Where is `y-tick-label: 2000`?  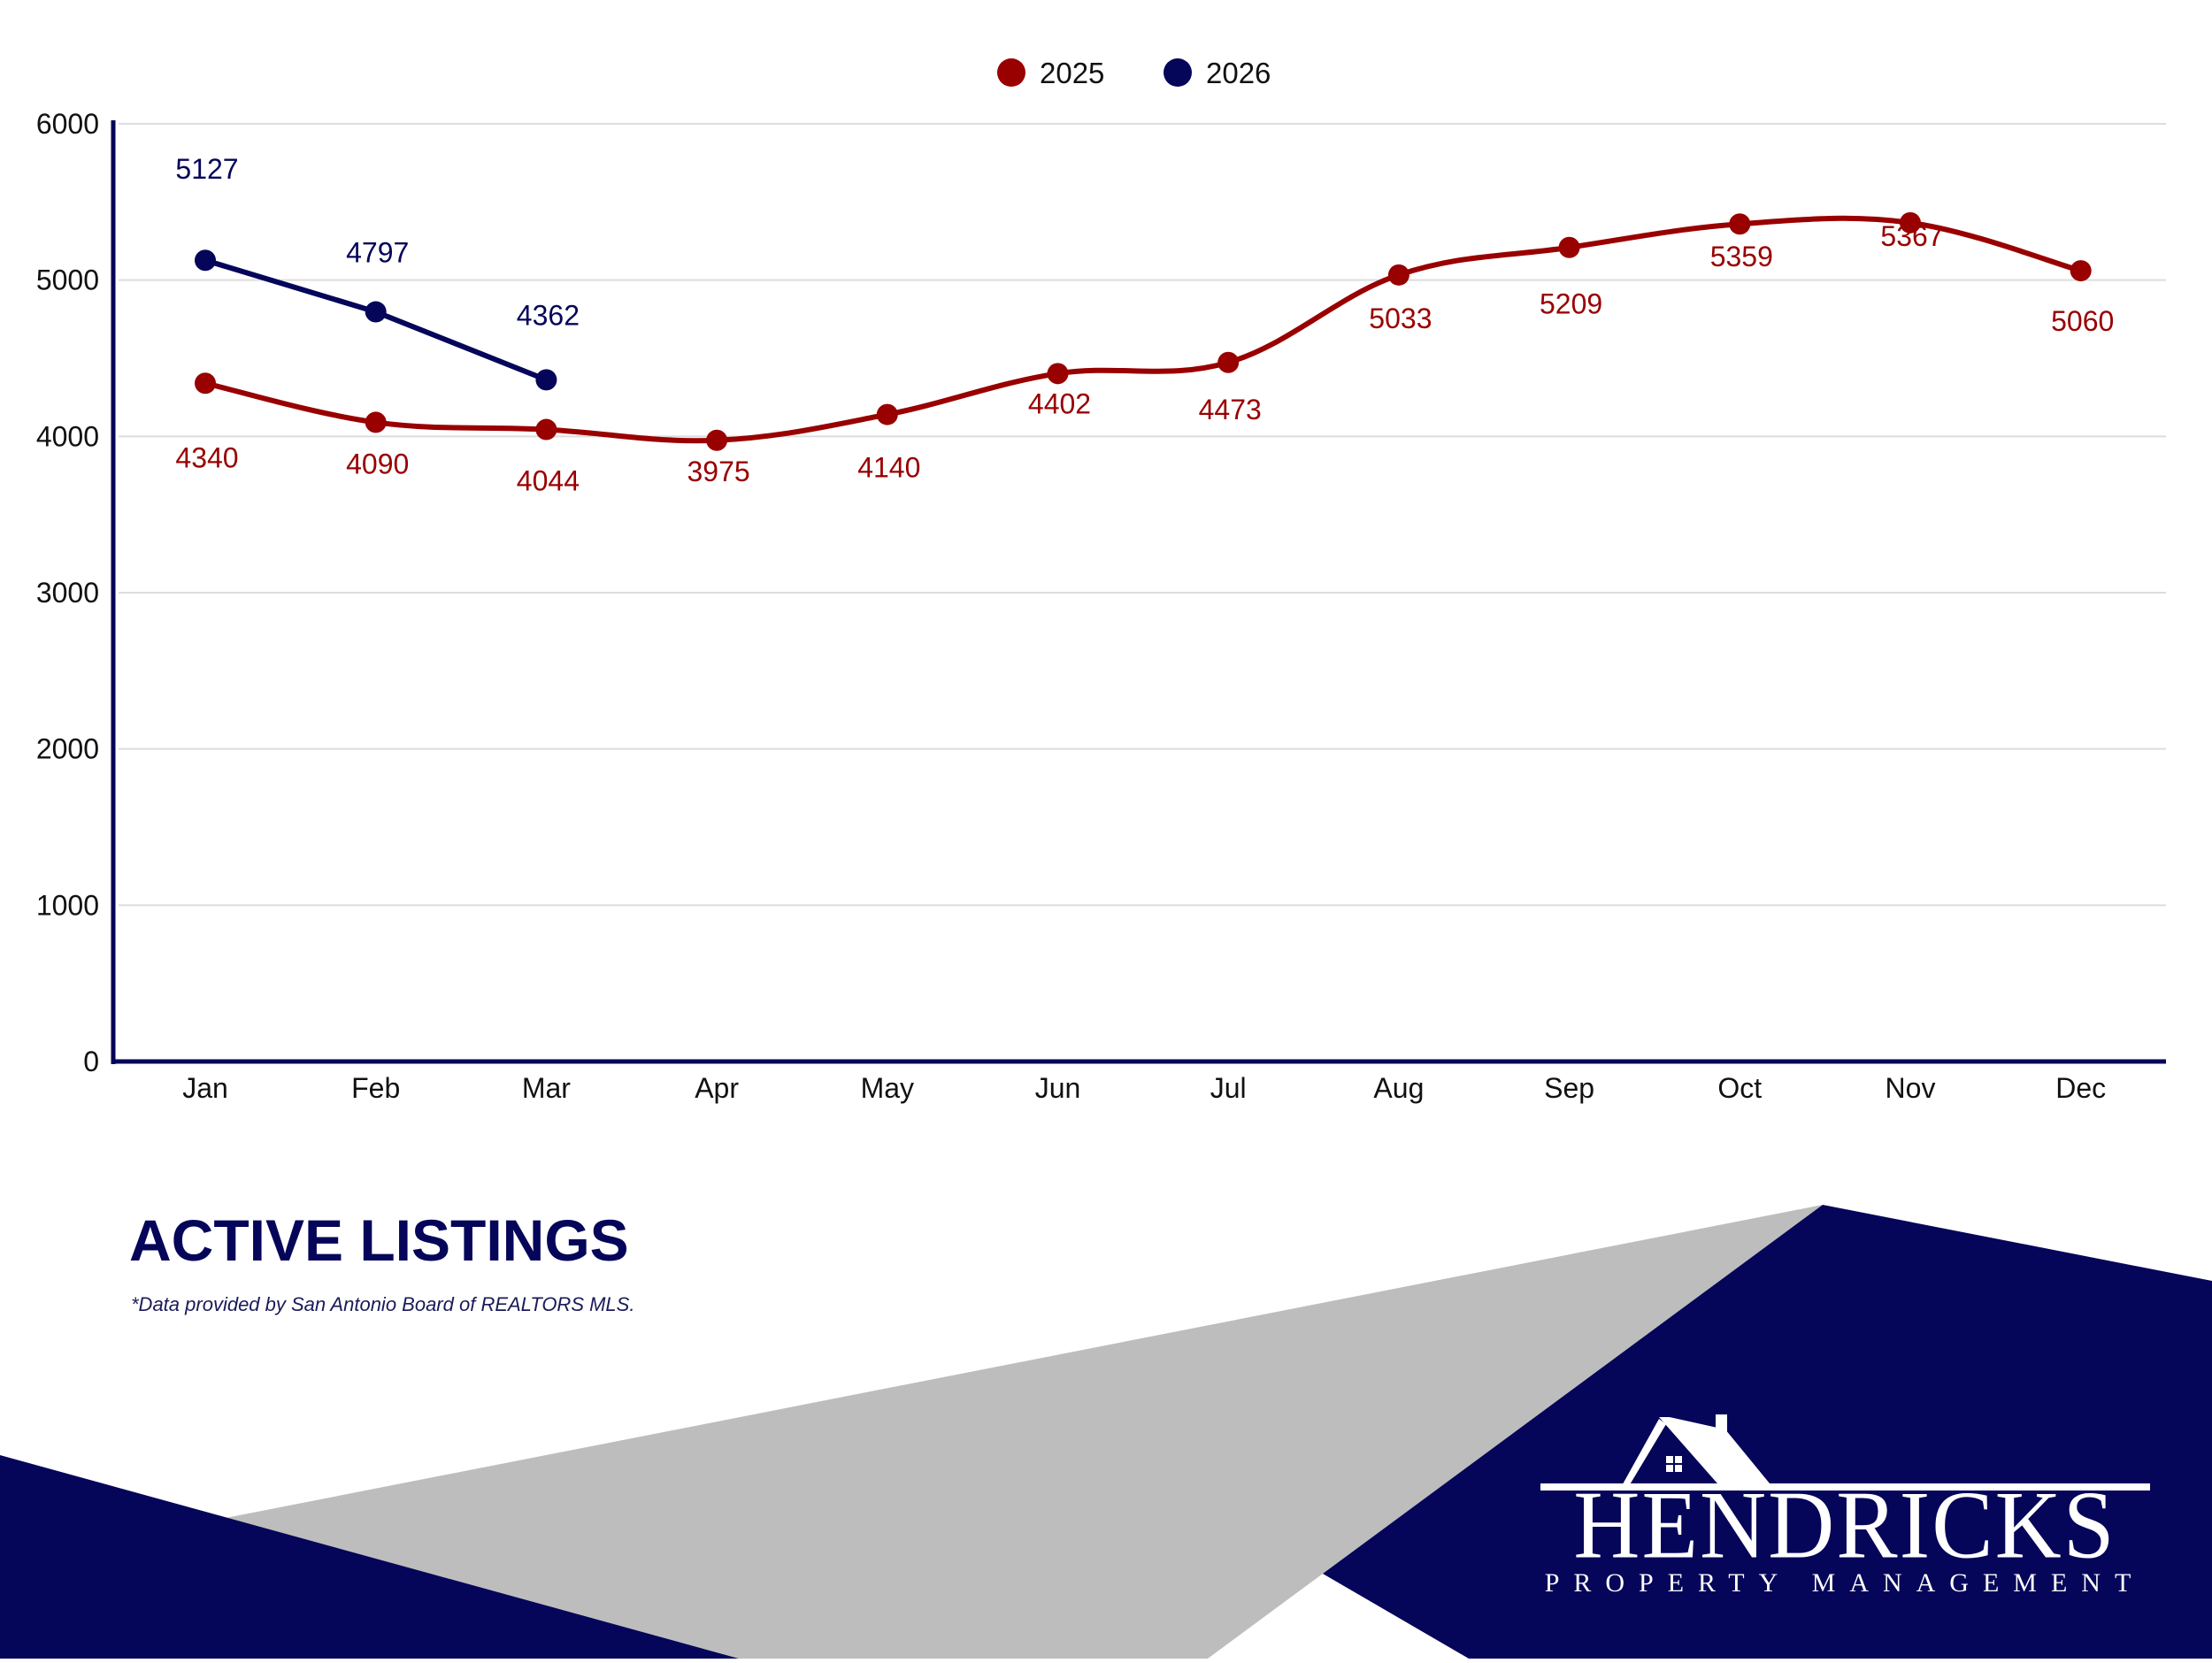
y-tick-label: 2000 is located at coordinates (67, 749).